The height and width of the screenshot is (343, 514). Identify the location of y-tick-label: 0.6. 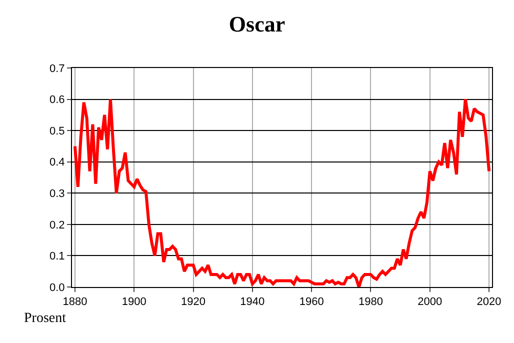
(57, 100).